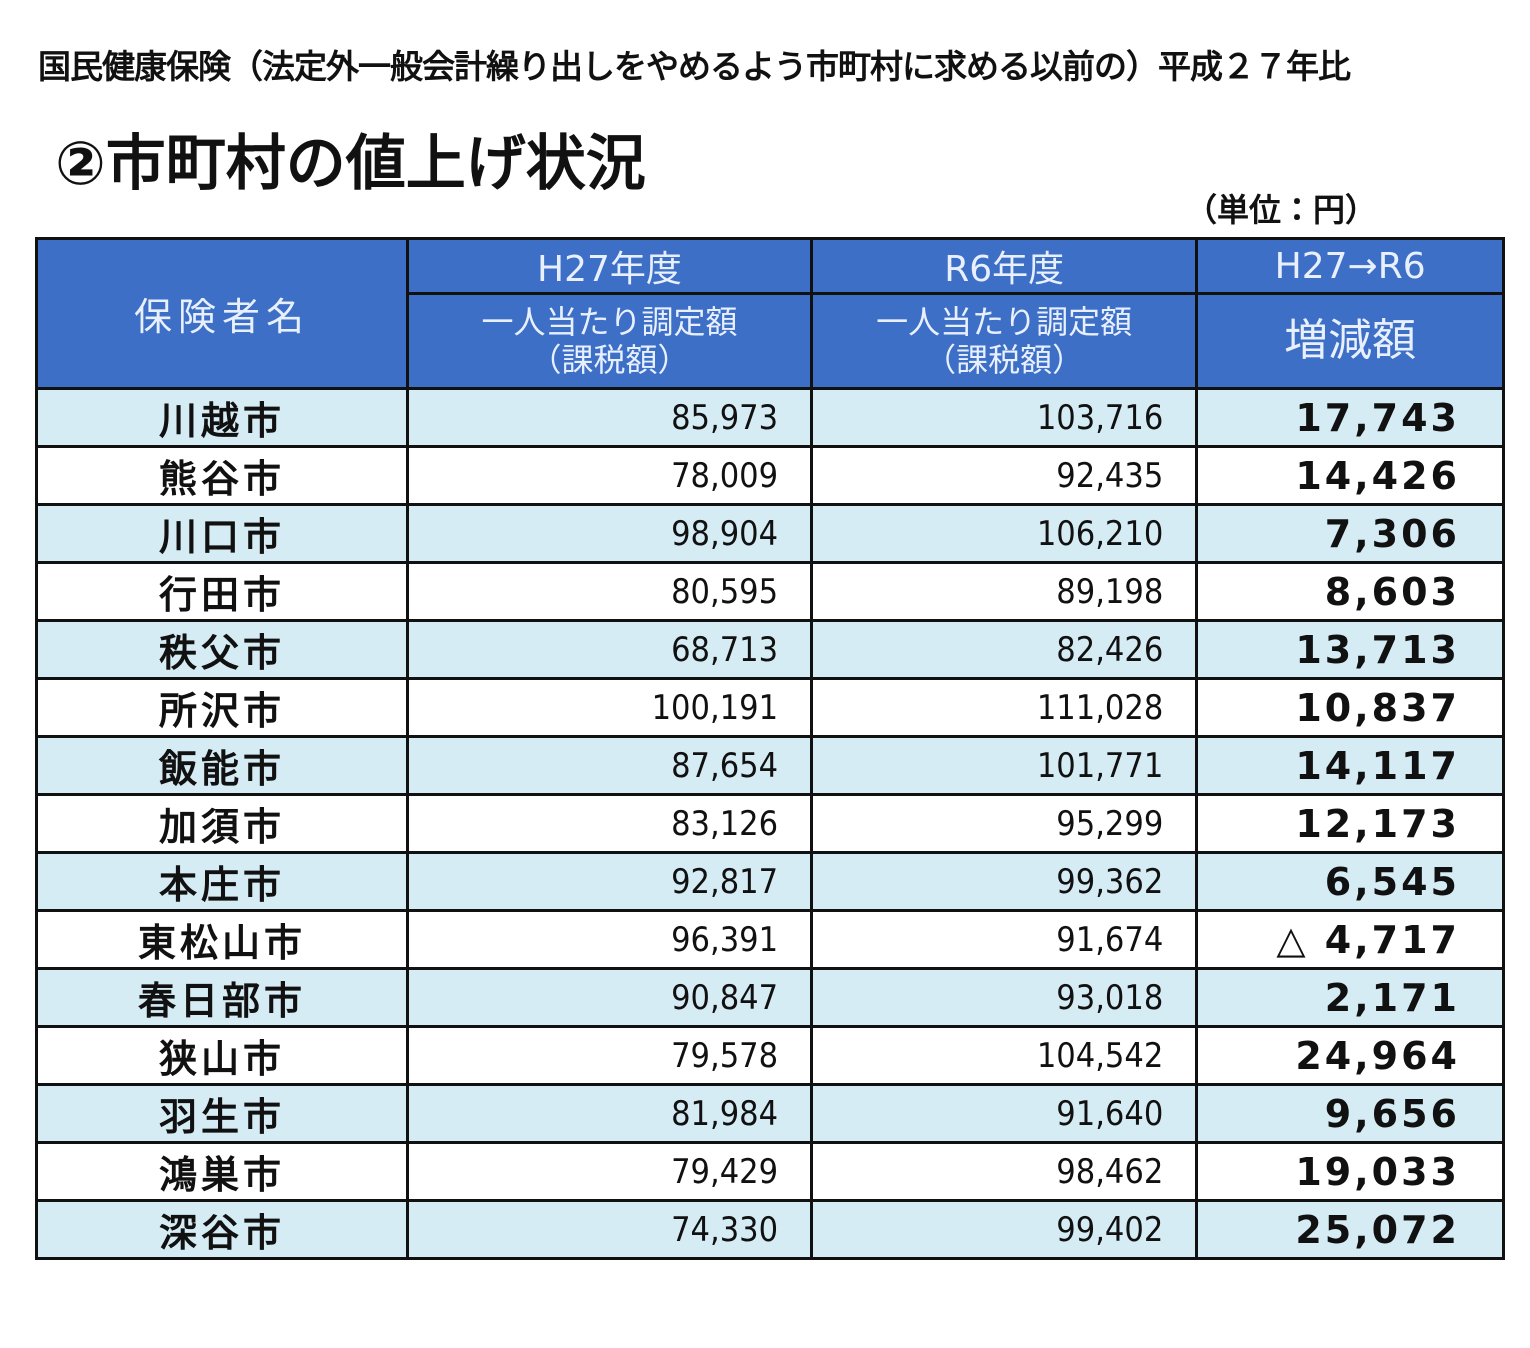 The height and width of the screenshot is (1348, 1530). What do you see at coordinates (1004, 649) in the screenshot?
I see `table-cell: 82,426` at bounding box center [1004, 649].